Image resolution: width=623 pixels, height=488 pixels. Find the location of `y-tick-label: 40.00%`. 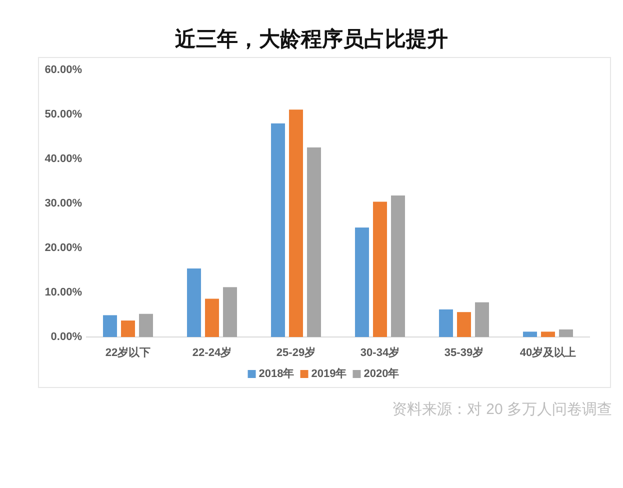

y-tick-label: 40.00% is located at coordinates (63, 158).